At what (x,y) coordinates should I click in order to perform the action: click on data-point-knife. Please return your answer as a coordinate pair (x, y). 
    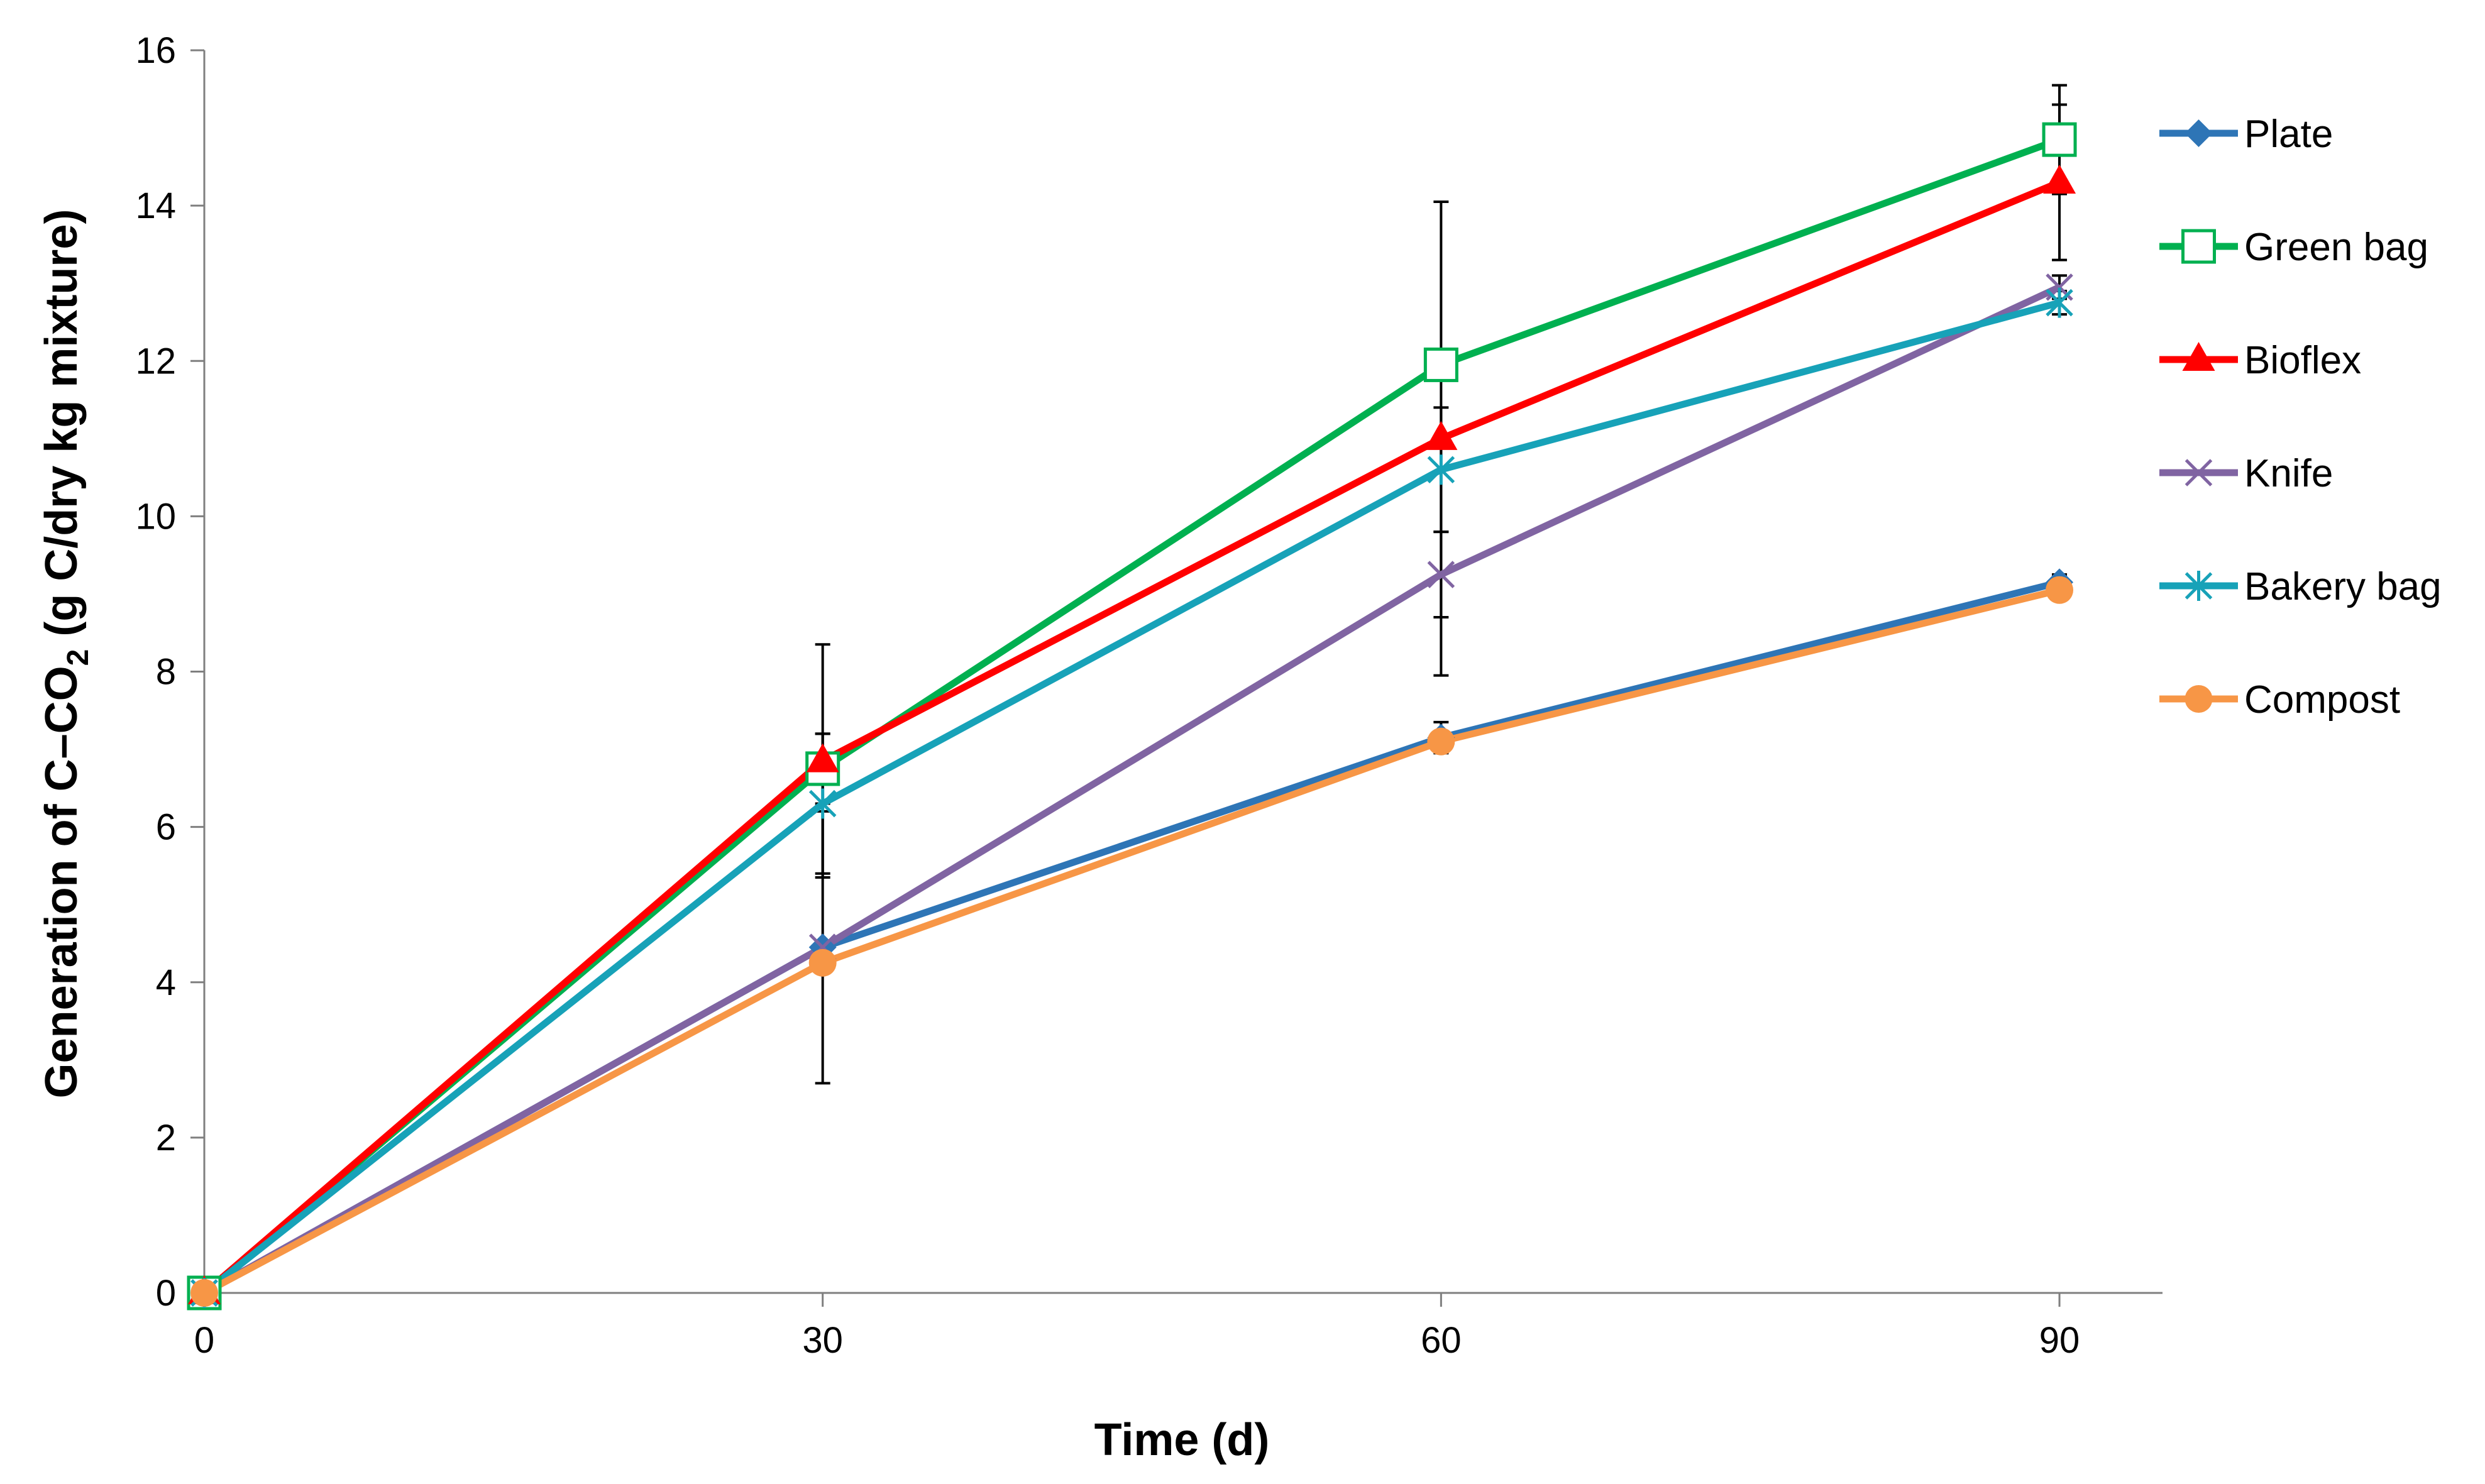
    Looking at the image, I should click on (1441, 574).